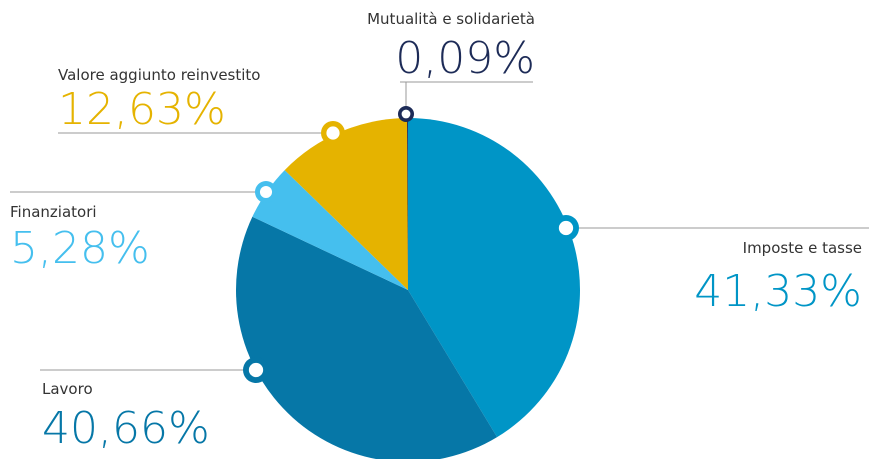 This screenshot has height=459, width=869. Describe the element at coordinates (159, 75) in the screenshot. I see `legend-label: Valore aggiunto reinvestito` at that location.